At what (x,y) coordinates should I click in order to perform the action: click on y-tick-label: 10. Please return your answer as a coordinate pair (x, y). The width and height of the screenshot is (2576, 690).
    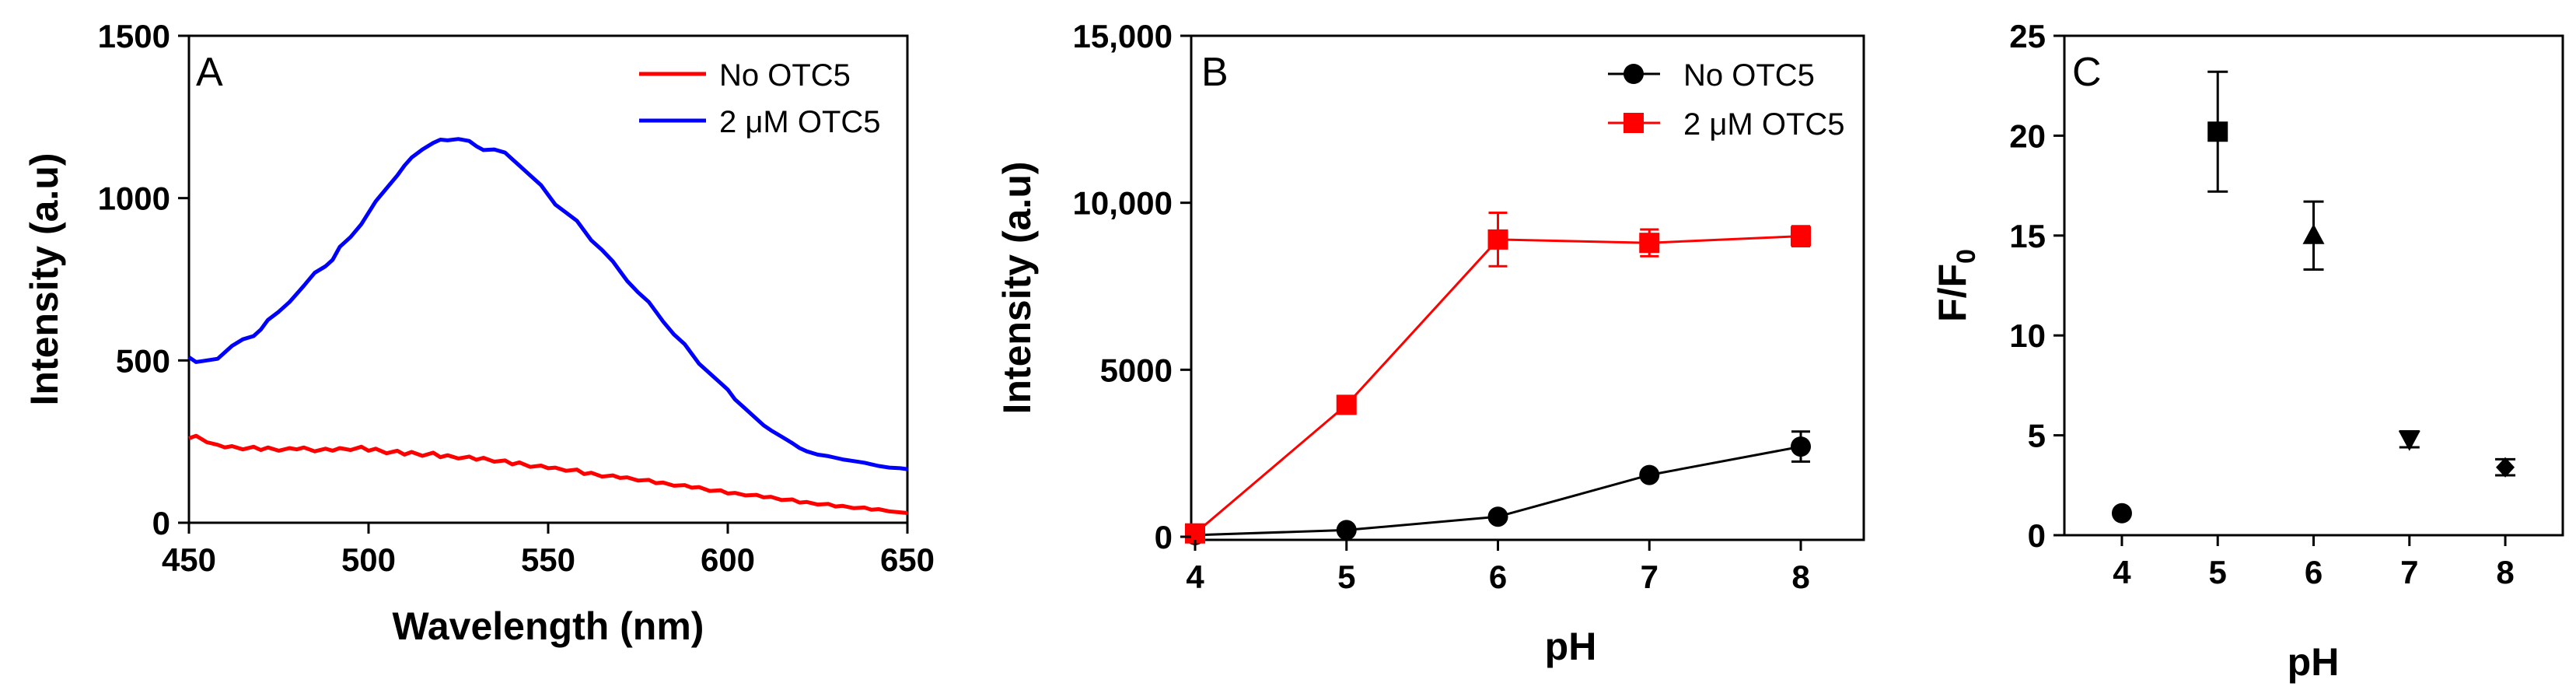
    Looking at the image, I should click on (2028, 335).